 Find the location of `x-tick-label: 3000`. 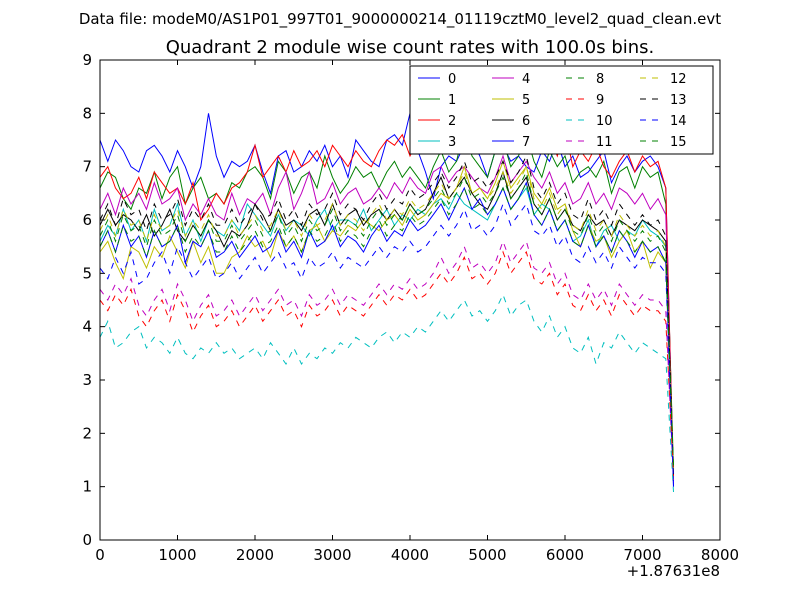

x-tick-label: 3000 is located at coordinates (332, 555).